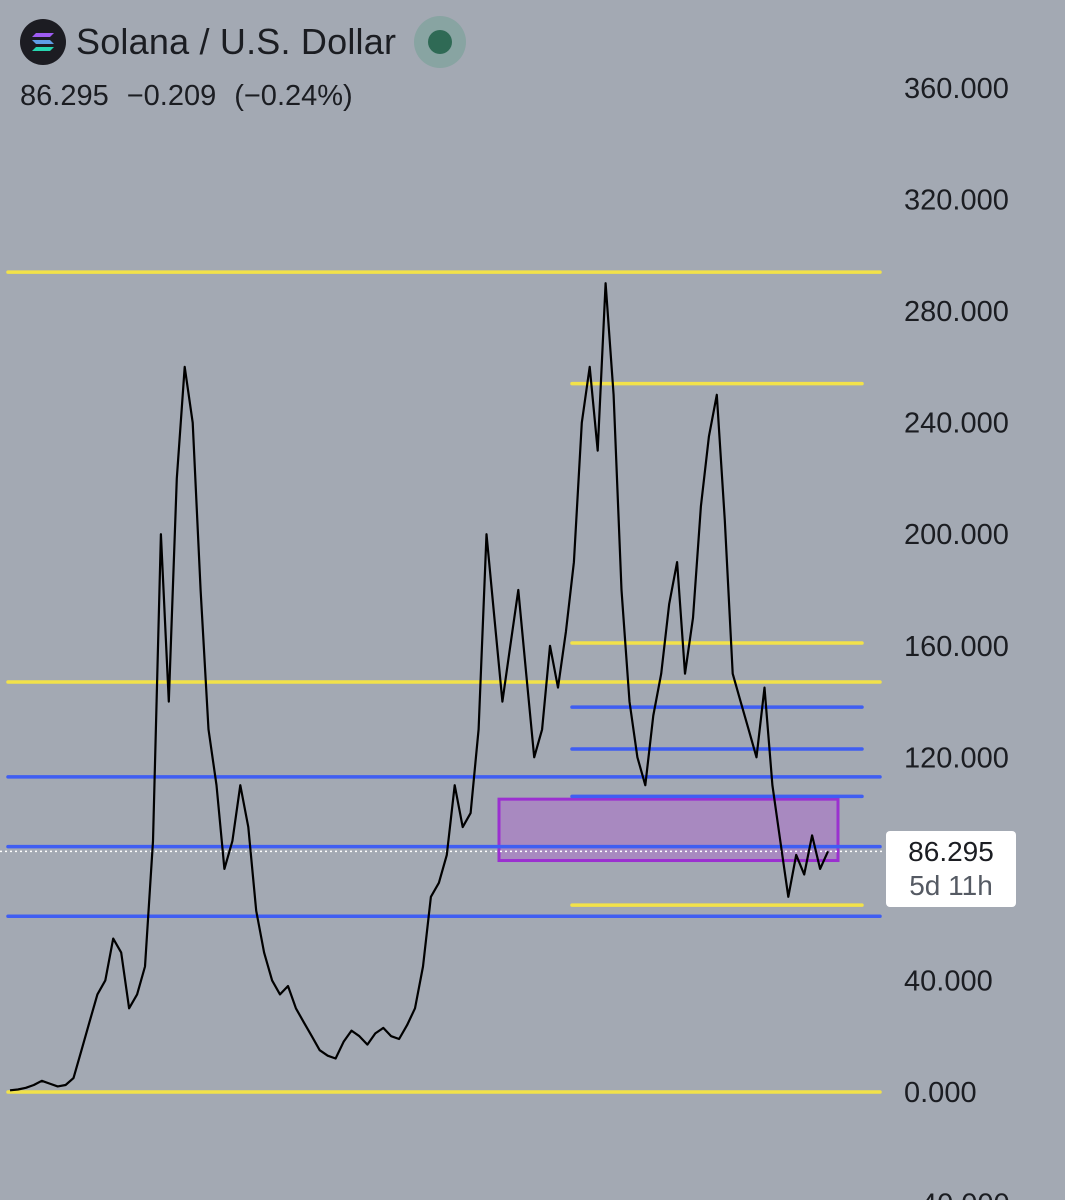  Describe the element at coordinates (957, 1194) in the screenshot. I see `y-tick-label: −40.000` at that location.